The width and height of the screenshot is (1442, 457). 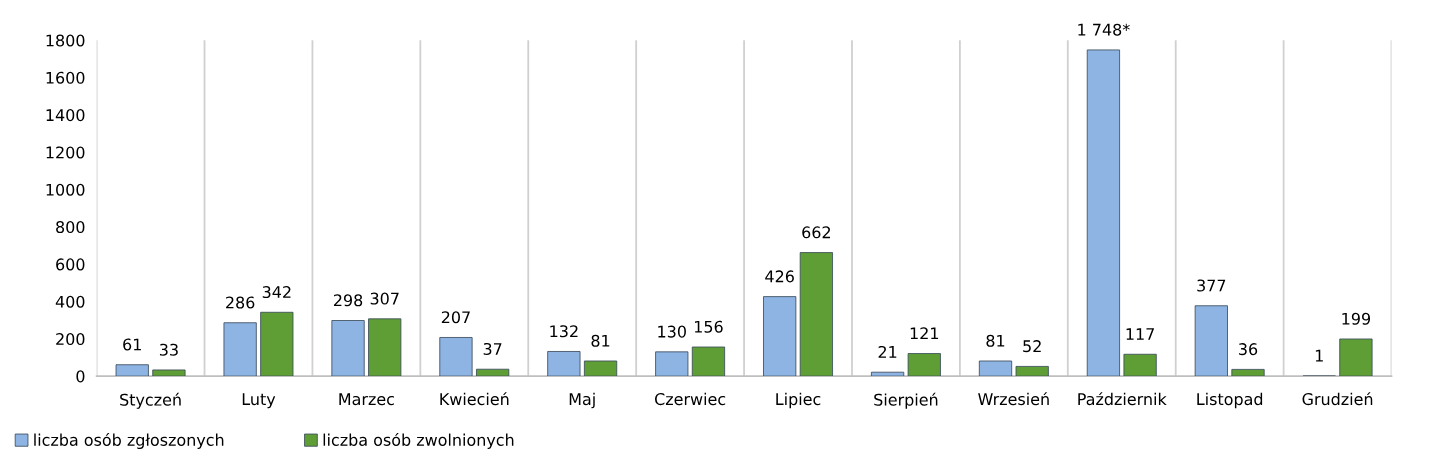 I want to click on data-label: 130, so click(x=672, y=331).